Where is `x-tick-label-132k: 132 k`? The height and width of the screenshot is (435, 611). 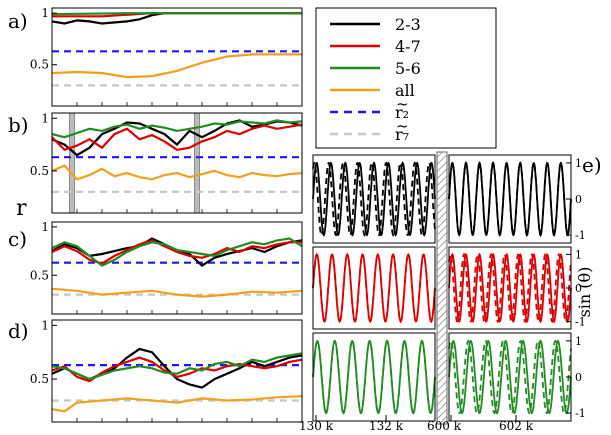
x-tick-label-132k: 132 k is located at coordinates (386, 426).